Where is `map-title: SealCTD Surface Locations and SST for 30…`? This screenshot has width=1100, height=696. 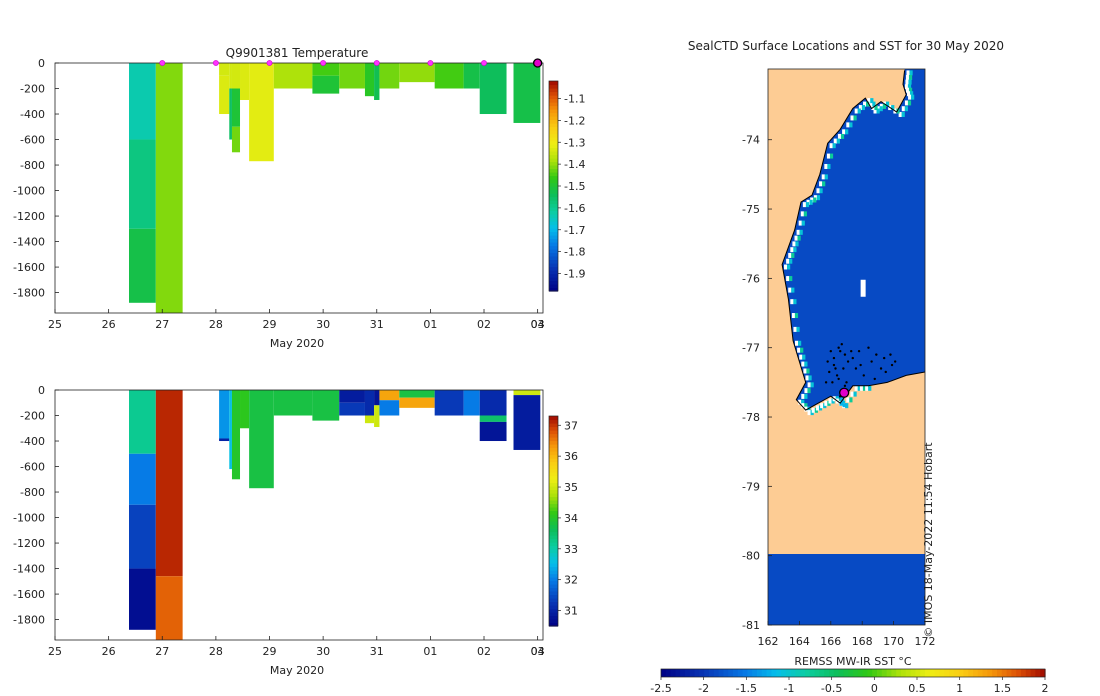
map-title: SealCTD Surface Locations and SST for 30… is located at coordinates (846, 46).